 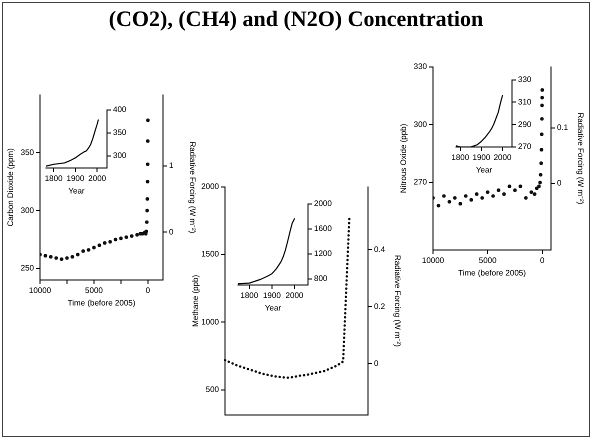 I want to click on y2-tick-label: 330, so click(x=525, y=79).